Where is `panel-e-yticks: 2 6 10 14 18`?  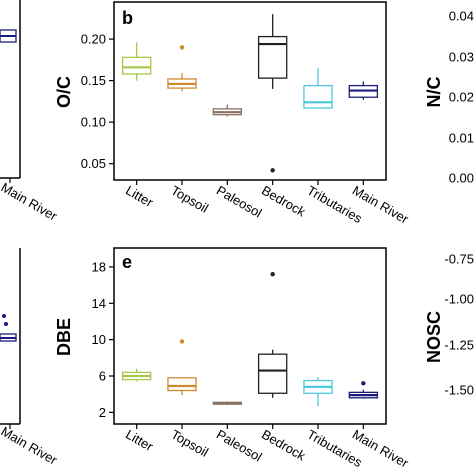
panel-e-yticks: 2 6 10 14 18 is located at coordinates (103, 339).